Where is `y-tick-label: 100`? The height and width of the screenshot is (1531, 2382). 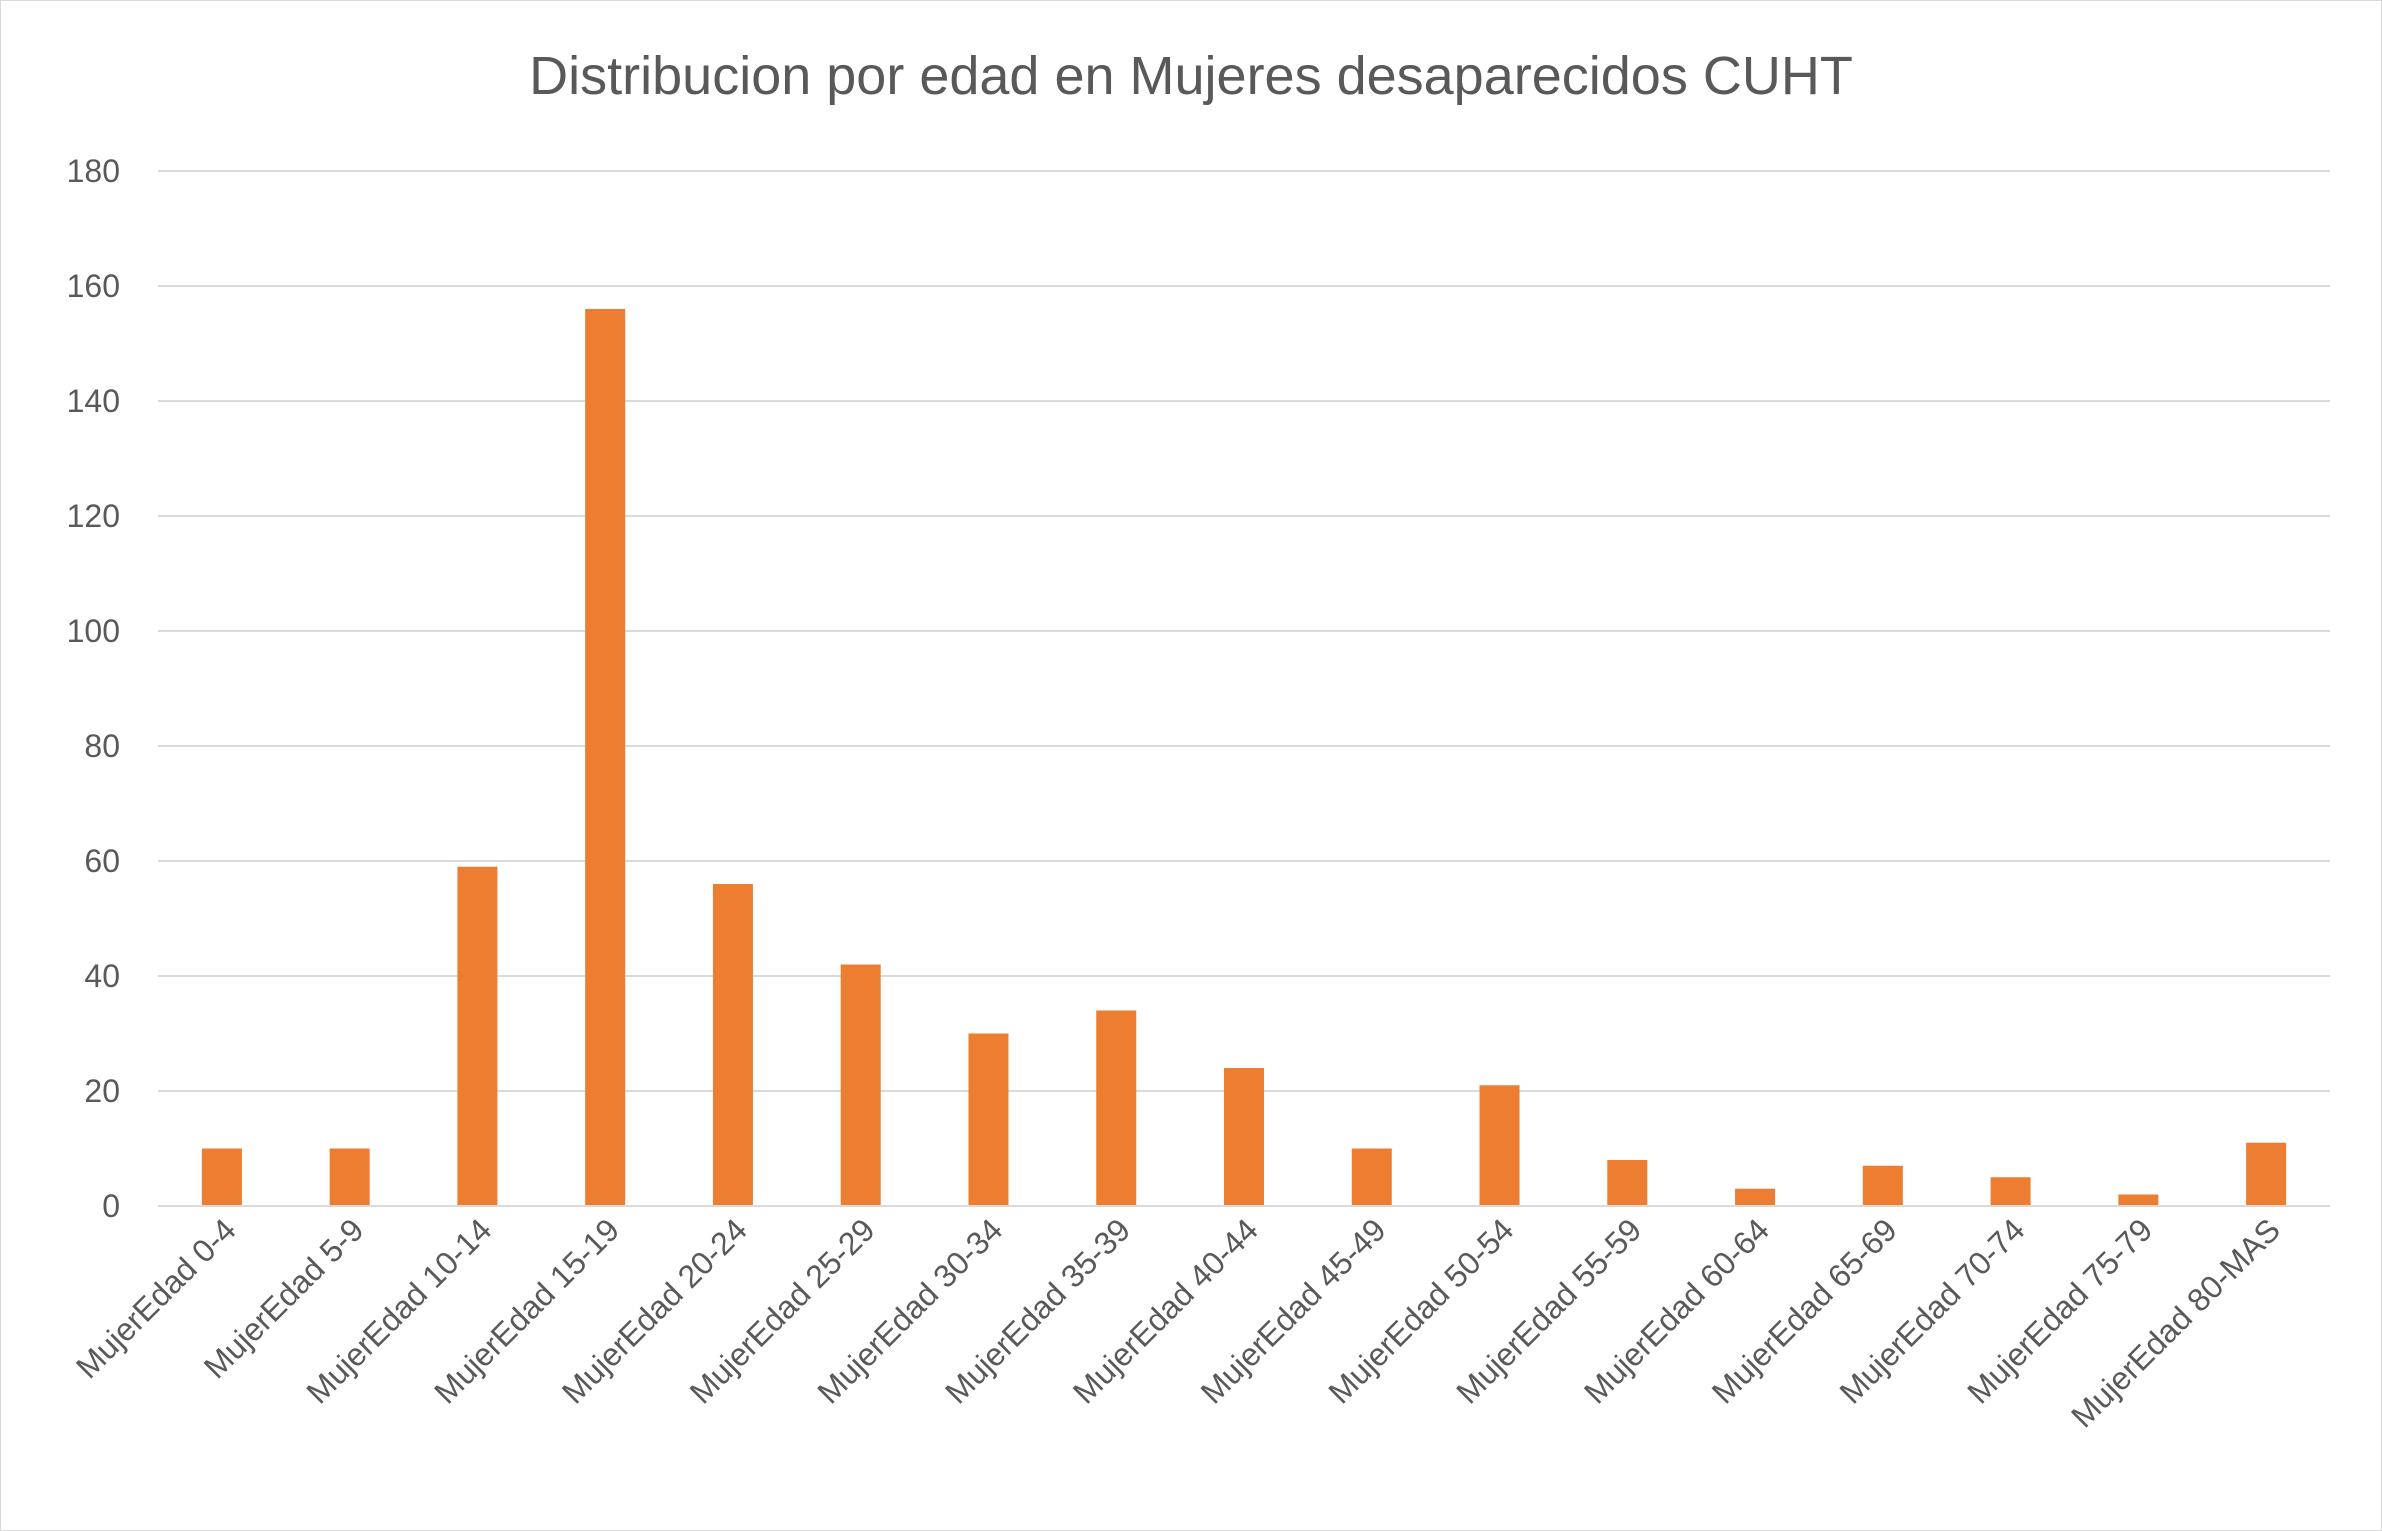 y-tick-label: 100 is located at coordinates (93, 631).